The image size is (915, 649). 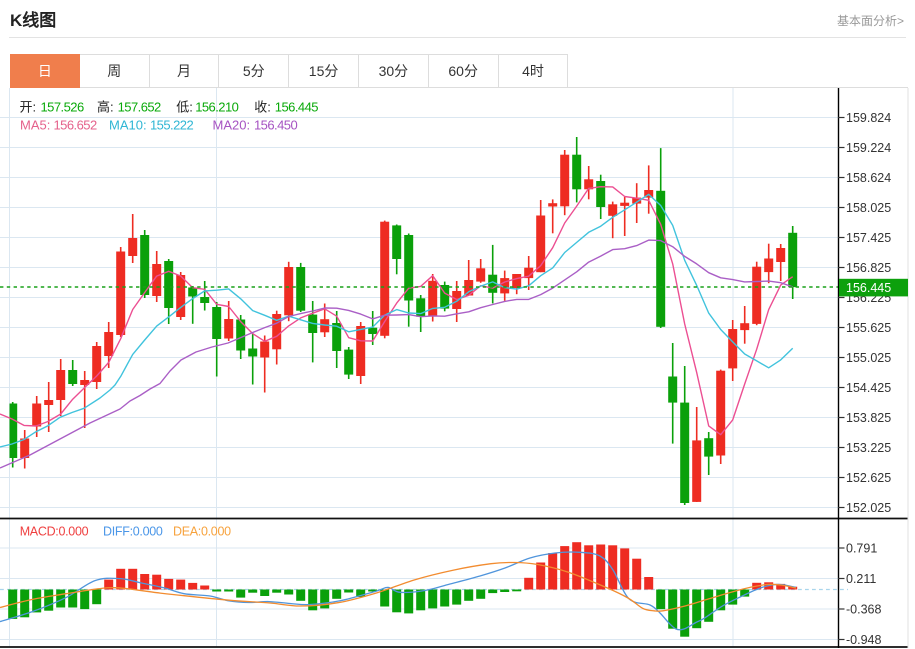 I want to click on svg-text: 152.625, so click(x=868, y=478).